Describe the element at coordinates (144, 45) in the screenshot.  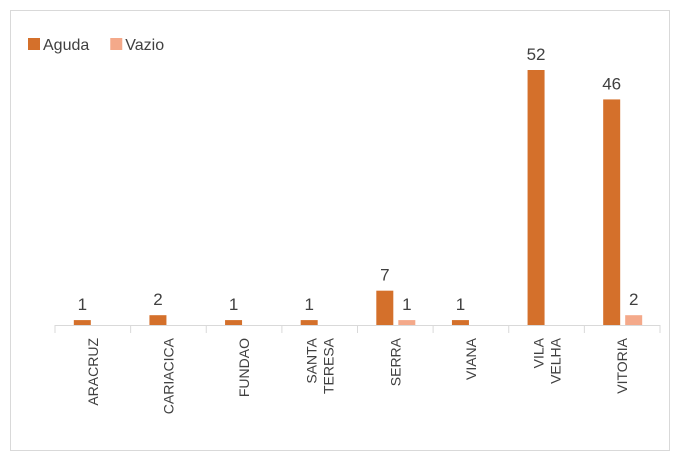
I see `legend-label: Vazio` at that location.